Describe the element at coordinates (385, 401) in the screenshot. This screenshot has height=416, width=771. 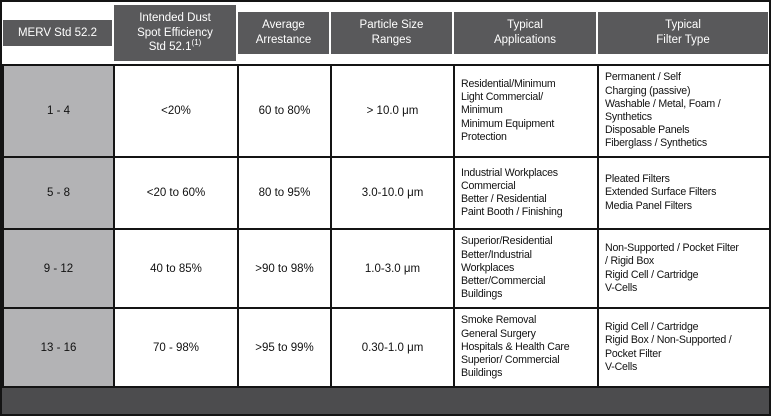
I see `bottom-band` at that location.